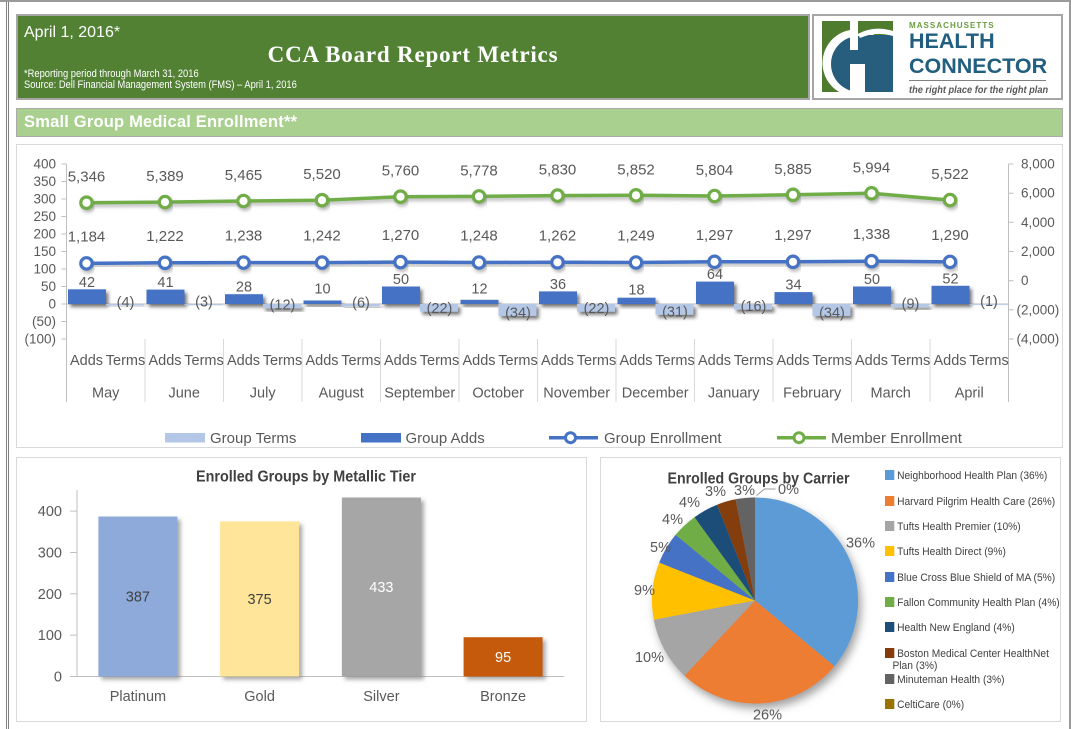  Describe the element at coordinates (183, 393) in the screenshot. I see `svg-text: June` at that location.